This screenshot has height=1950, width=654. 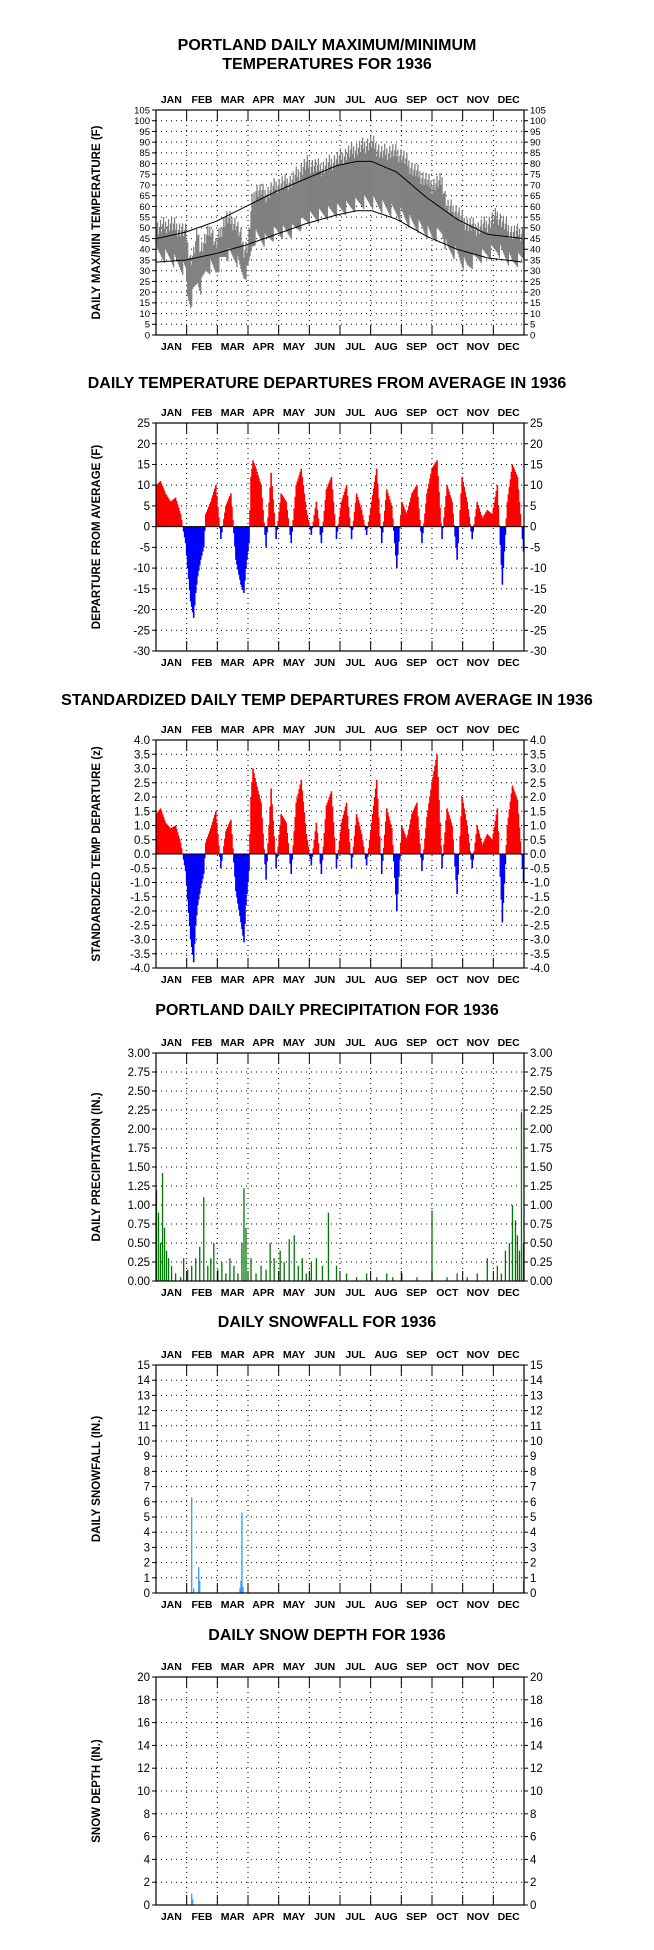 I want to click on y-tick-label: 80, so click(x=535, y=164).